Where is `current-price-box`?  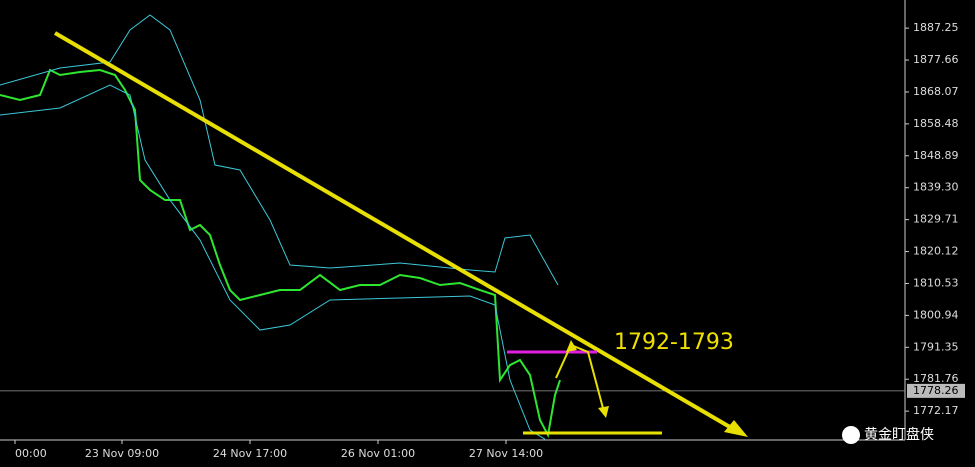 current-price-box is located at coordinates (936, 390).